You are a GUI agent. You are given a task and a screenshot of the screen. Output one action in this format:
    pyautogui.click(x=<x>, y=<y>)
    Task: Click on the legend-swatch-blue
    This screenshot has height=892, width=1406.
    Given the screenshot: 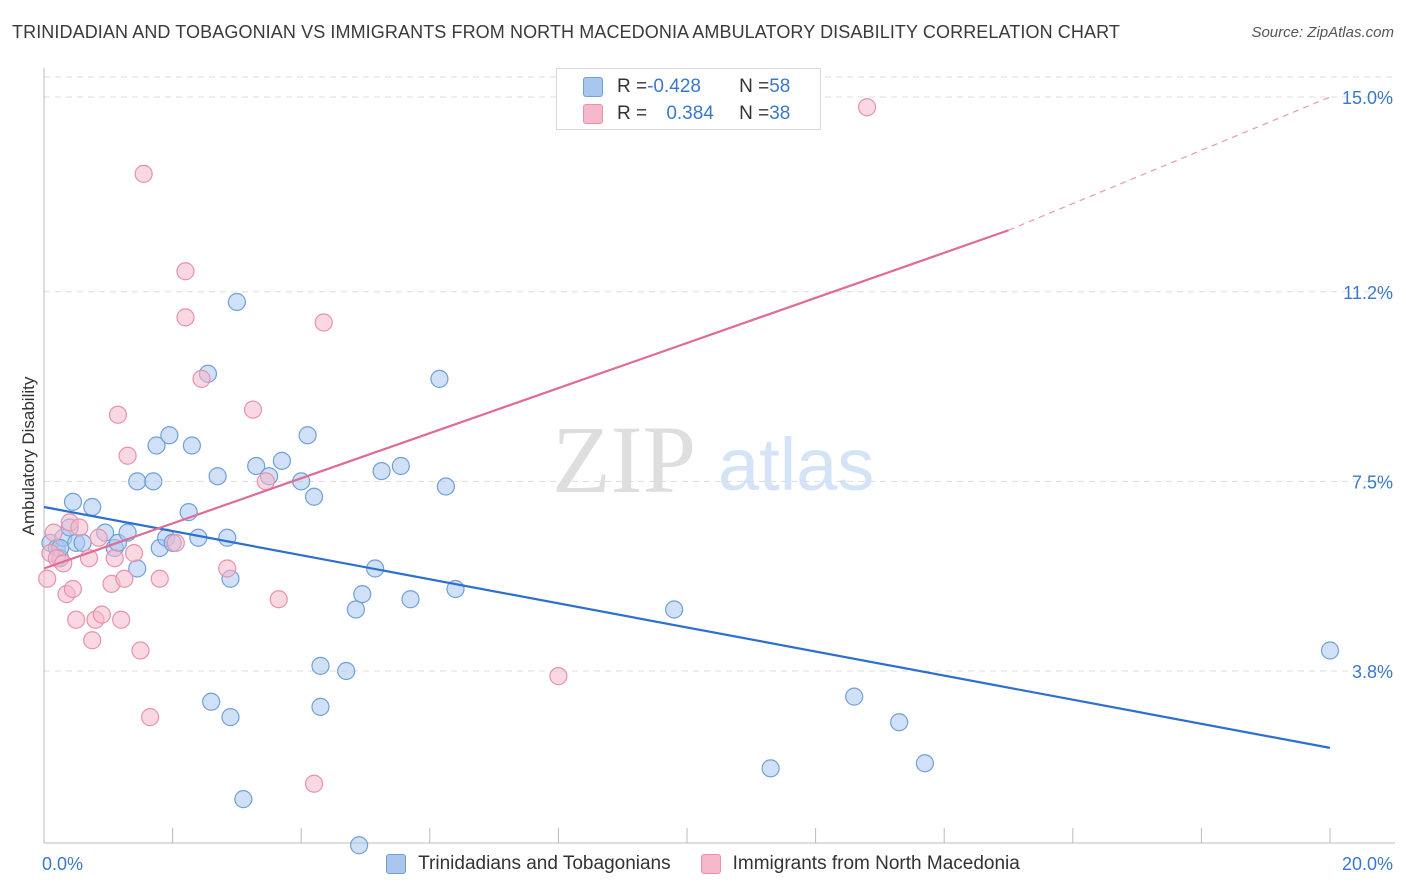 What is the action you would take?
    pyautogui.click(x=593, y=87)
    